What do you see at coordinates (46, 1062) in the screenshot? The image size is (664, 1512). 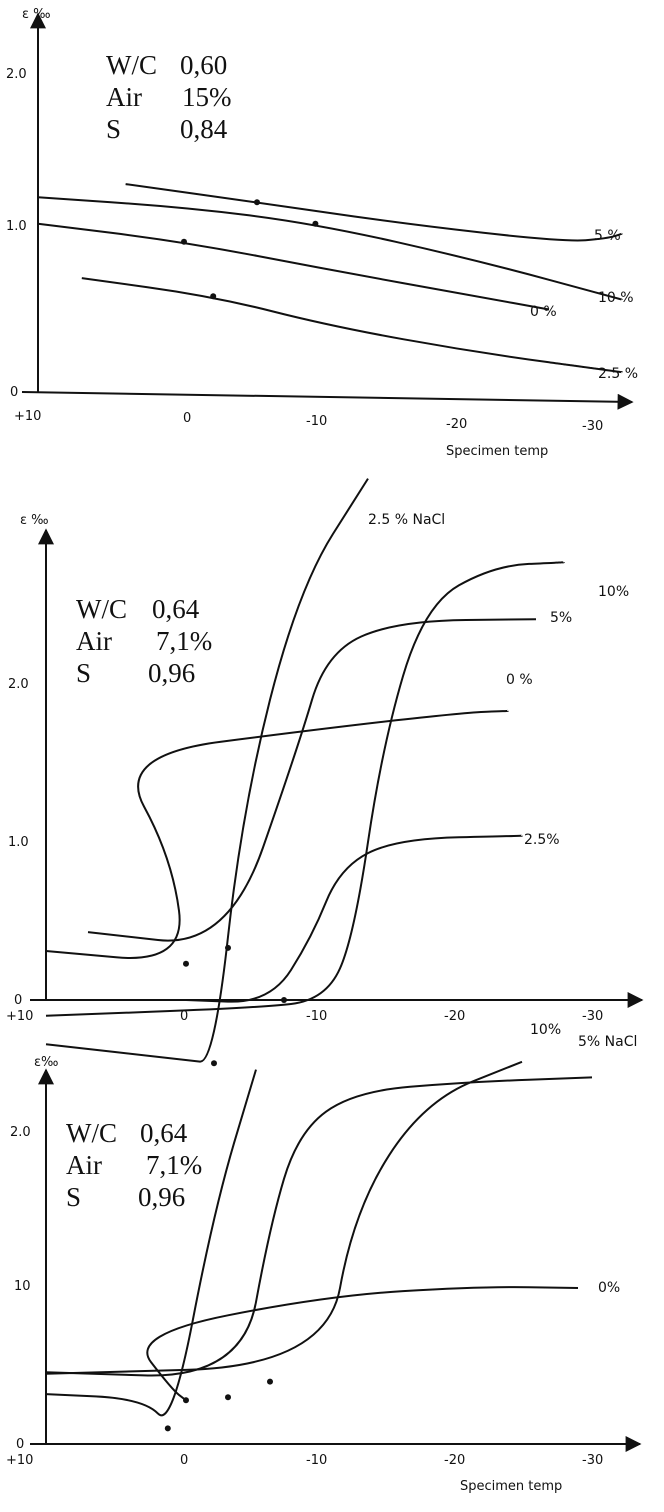 I see `y-axis-label-3: ε‰` at bounding box center [46, 1062].